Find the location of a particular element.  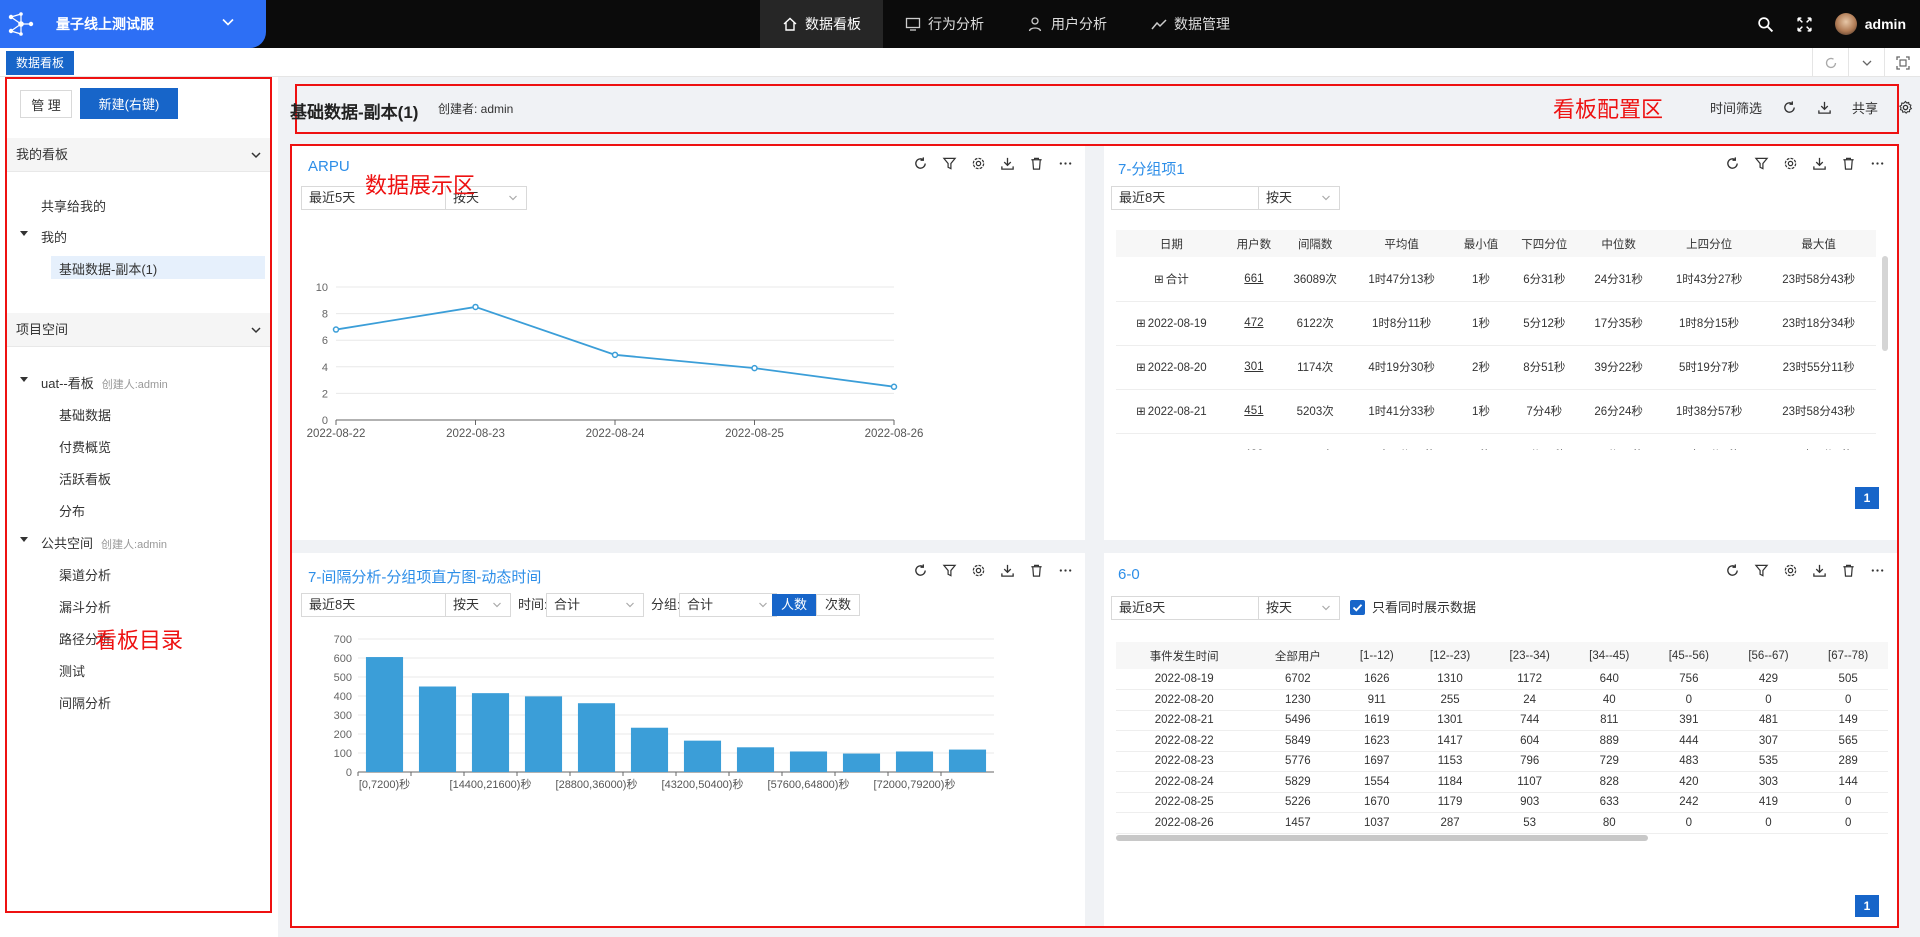

panel-title: 7-间隔分析-分组项直方图-动态时间 is located at coordinates (425, 577).